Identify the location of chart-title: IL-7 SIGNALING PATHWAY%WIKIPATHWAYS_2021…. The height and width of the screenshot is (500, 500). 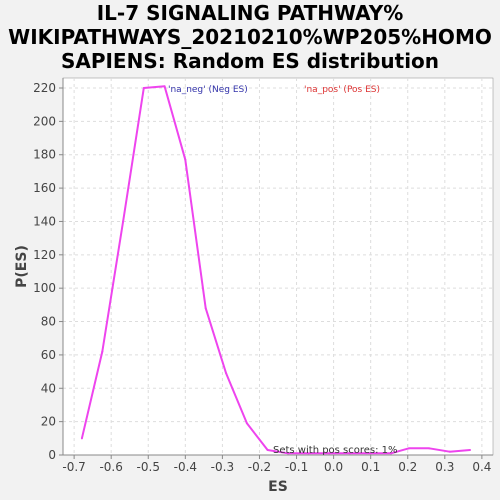
(250, 37).